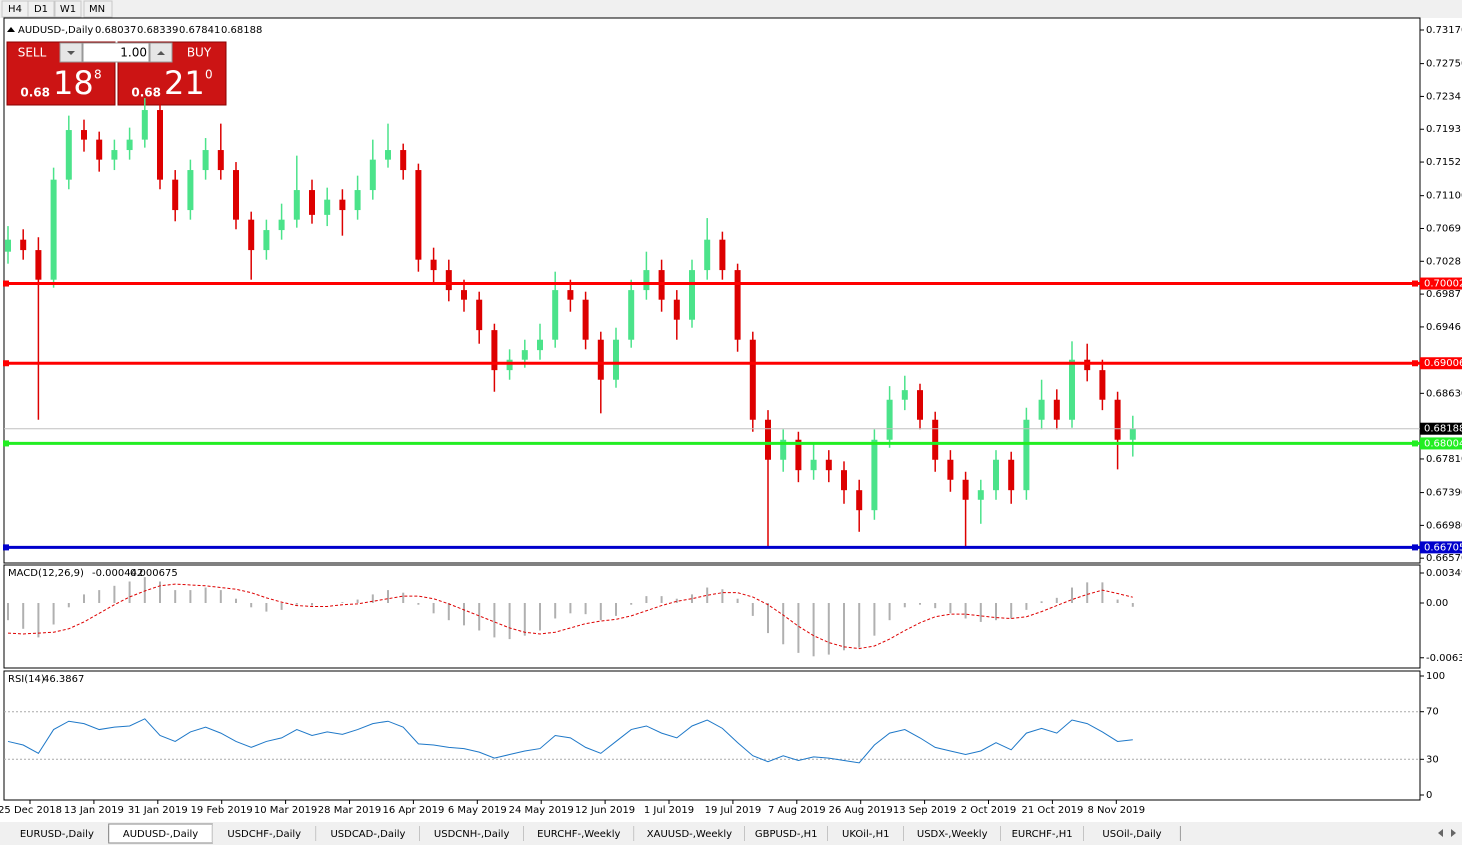  I want to click on rsi-line, so click(570, 741).